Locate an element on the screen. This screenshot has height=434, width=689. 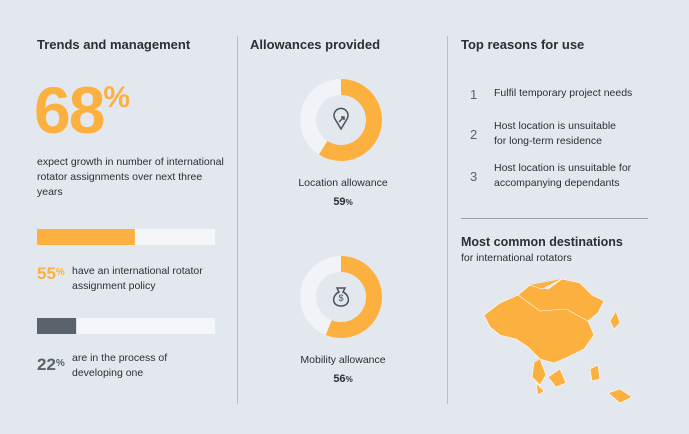
reason-number: 3 is located at coordinates (474, 176).